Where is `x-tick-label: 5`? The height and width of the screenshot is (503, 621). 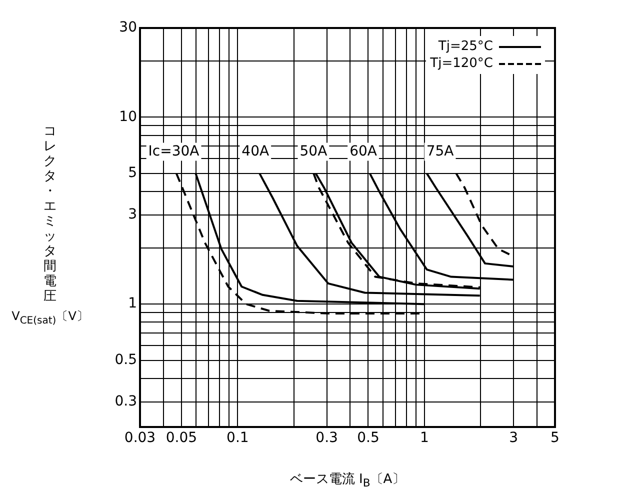
x-tick-label: 5 is located at coordinates (555, 438).